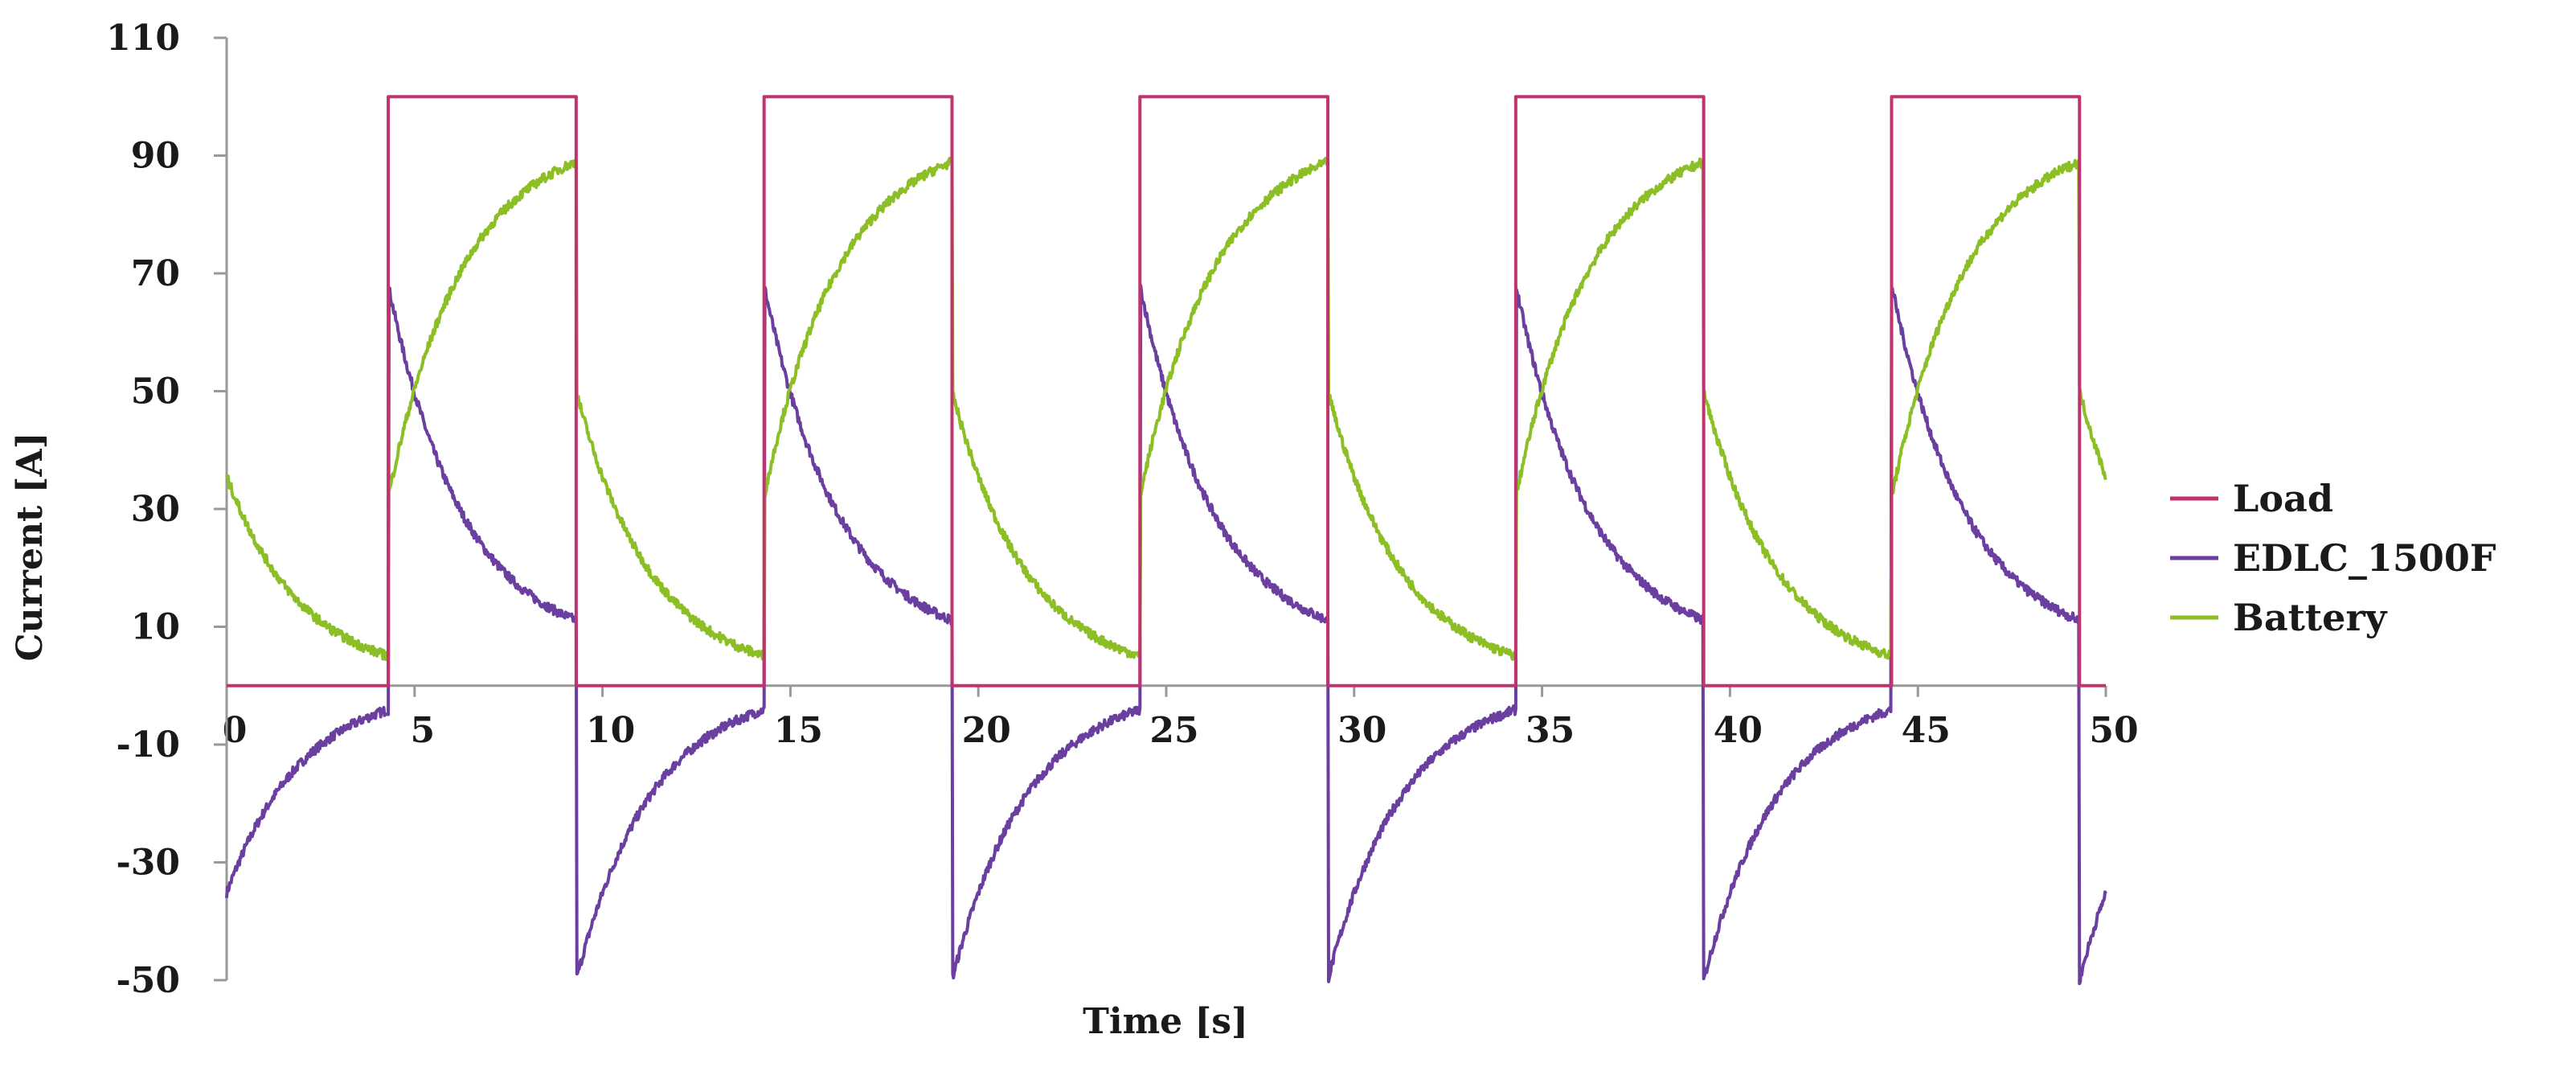 The width and height of the screenshot is (2576, 1067). What do you see at coordinates (1173, 730) in the screenshot?
I see `x-tick-label: 25` at bounding box center [1173, 730].